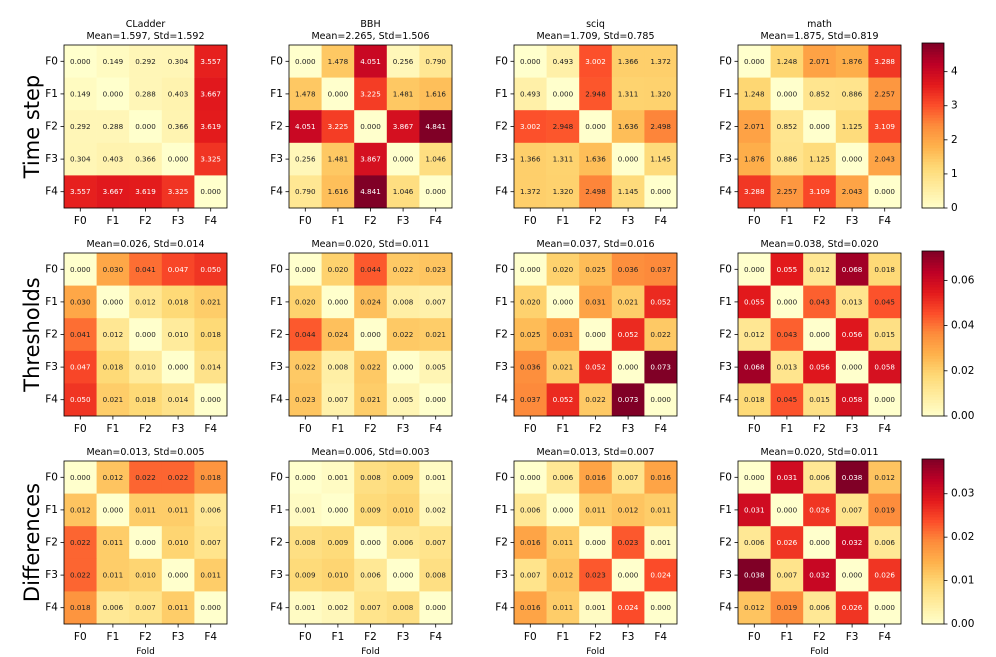 The image size is (996, 657). I want to click on cell-value-label: 0.005, so click(403, 399).